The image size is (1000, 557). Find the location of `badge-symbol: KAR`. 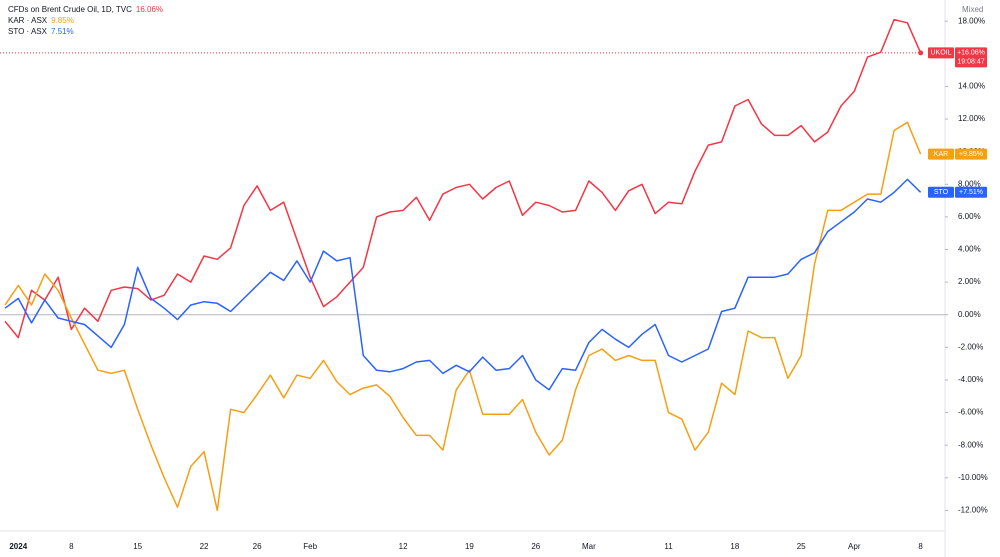

badge-symbol: KAR is located at coordinates (941, 154).